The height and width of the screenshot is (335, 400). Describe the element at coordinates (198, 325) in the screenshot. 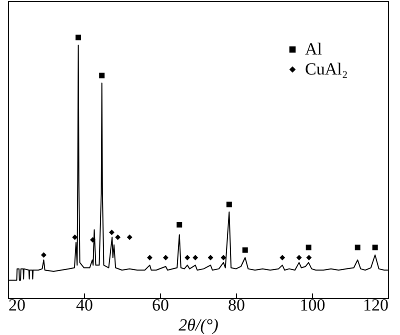

I see `x-axis-title: 2θ/(°)` at that location.